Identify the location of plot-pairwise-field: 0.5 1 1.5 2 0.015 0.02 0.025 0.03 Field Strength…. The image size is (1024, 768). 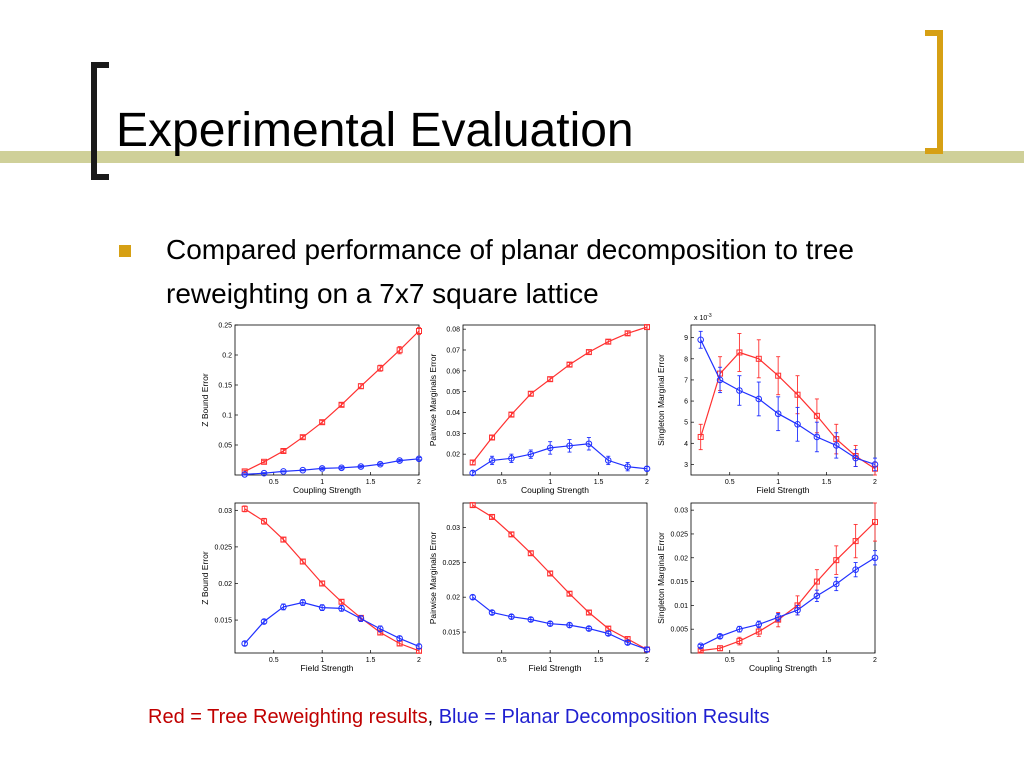
(538, 587).